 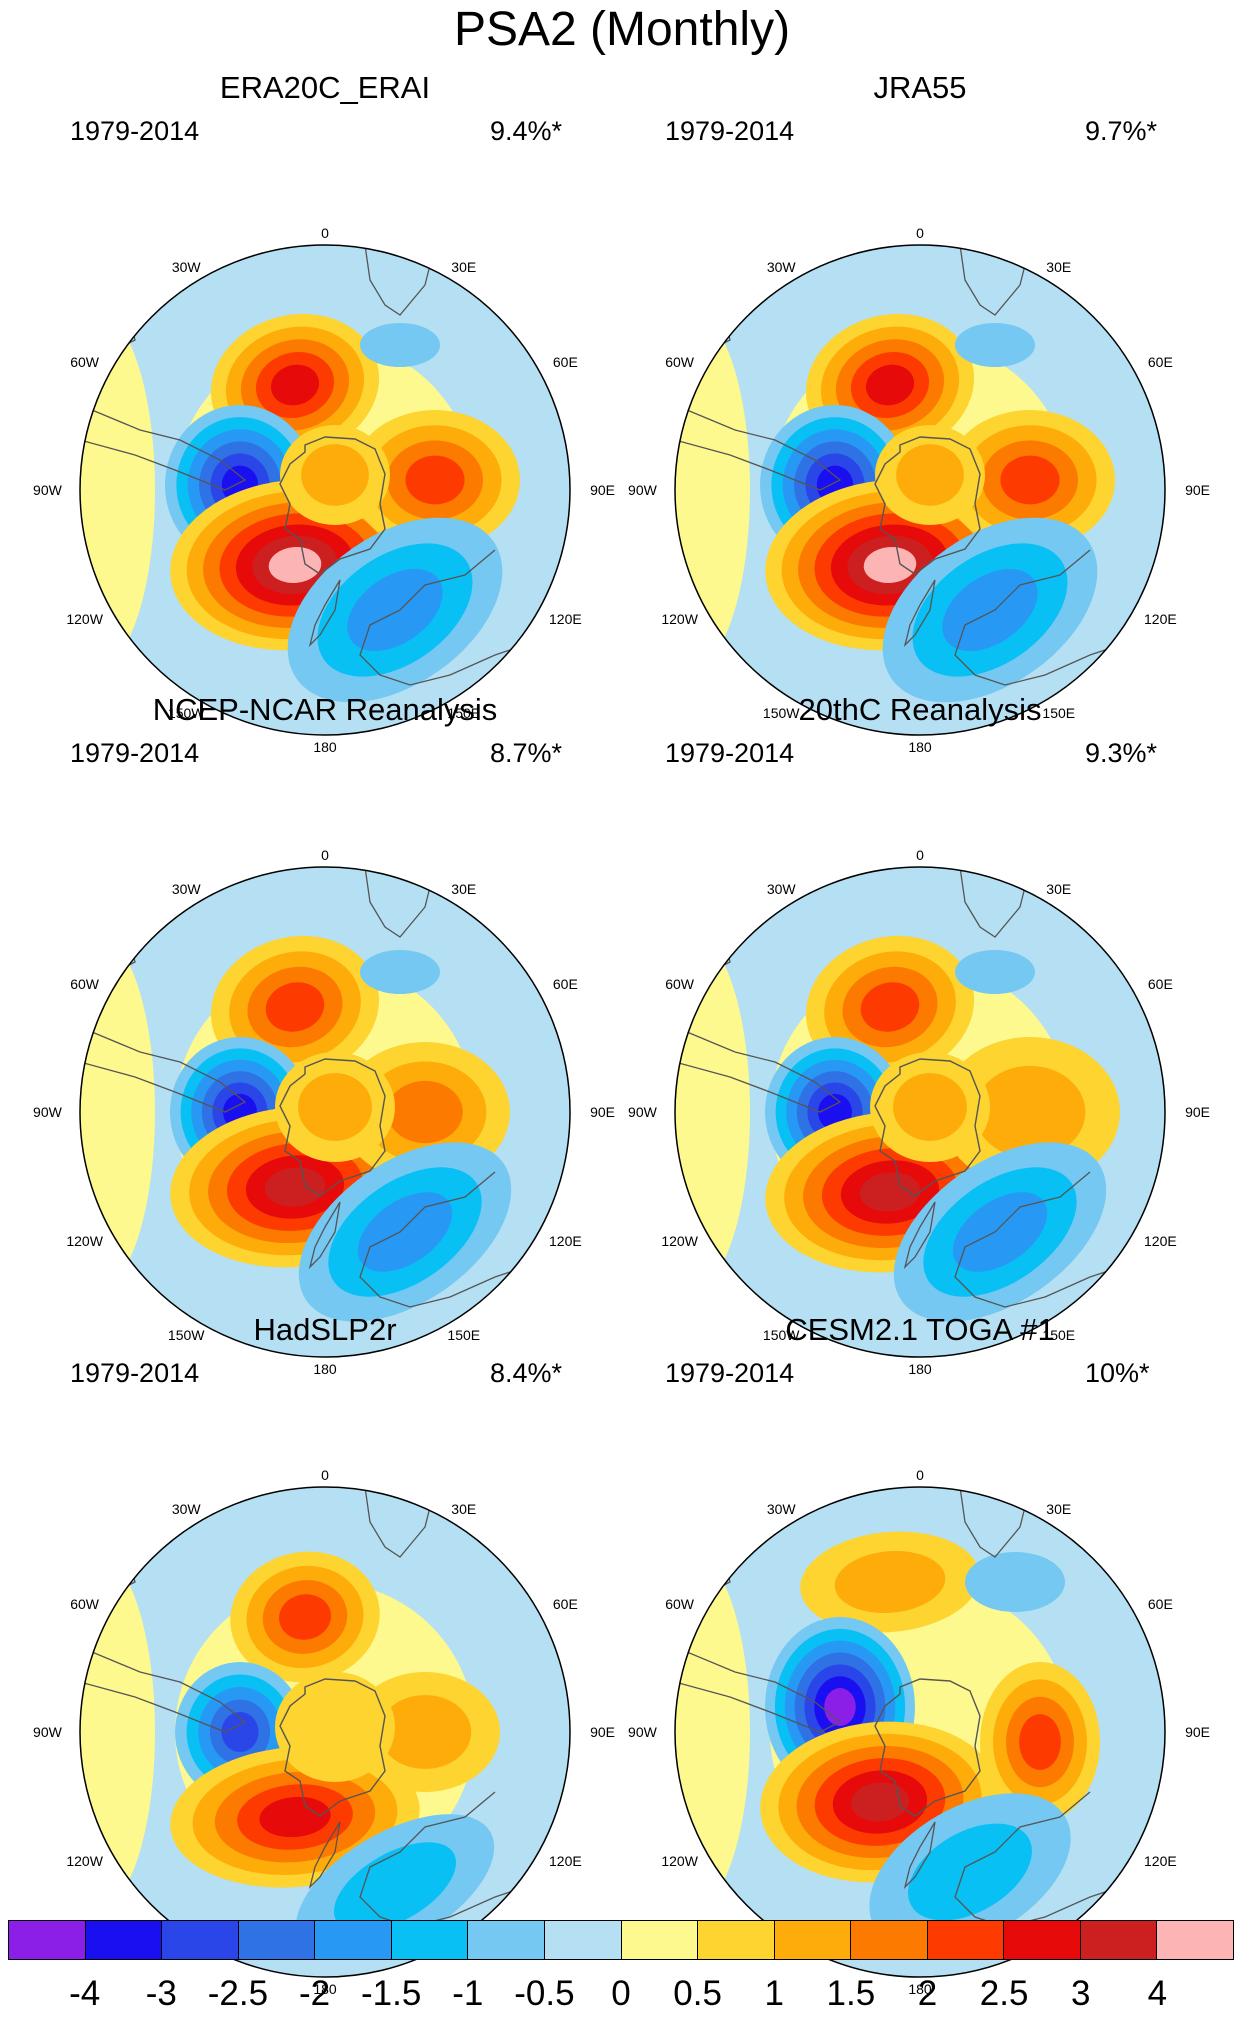 I want to click on colorbar-tick-label: -2.5, so click(x=238, y=1993).